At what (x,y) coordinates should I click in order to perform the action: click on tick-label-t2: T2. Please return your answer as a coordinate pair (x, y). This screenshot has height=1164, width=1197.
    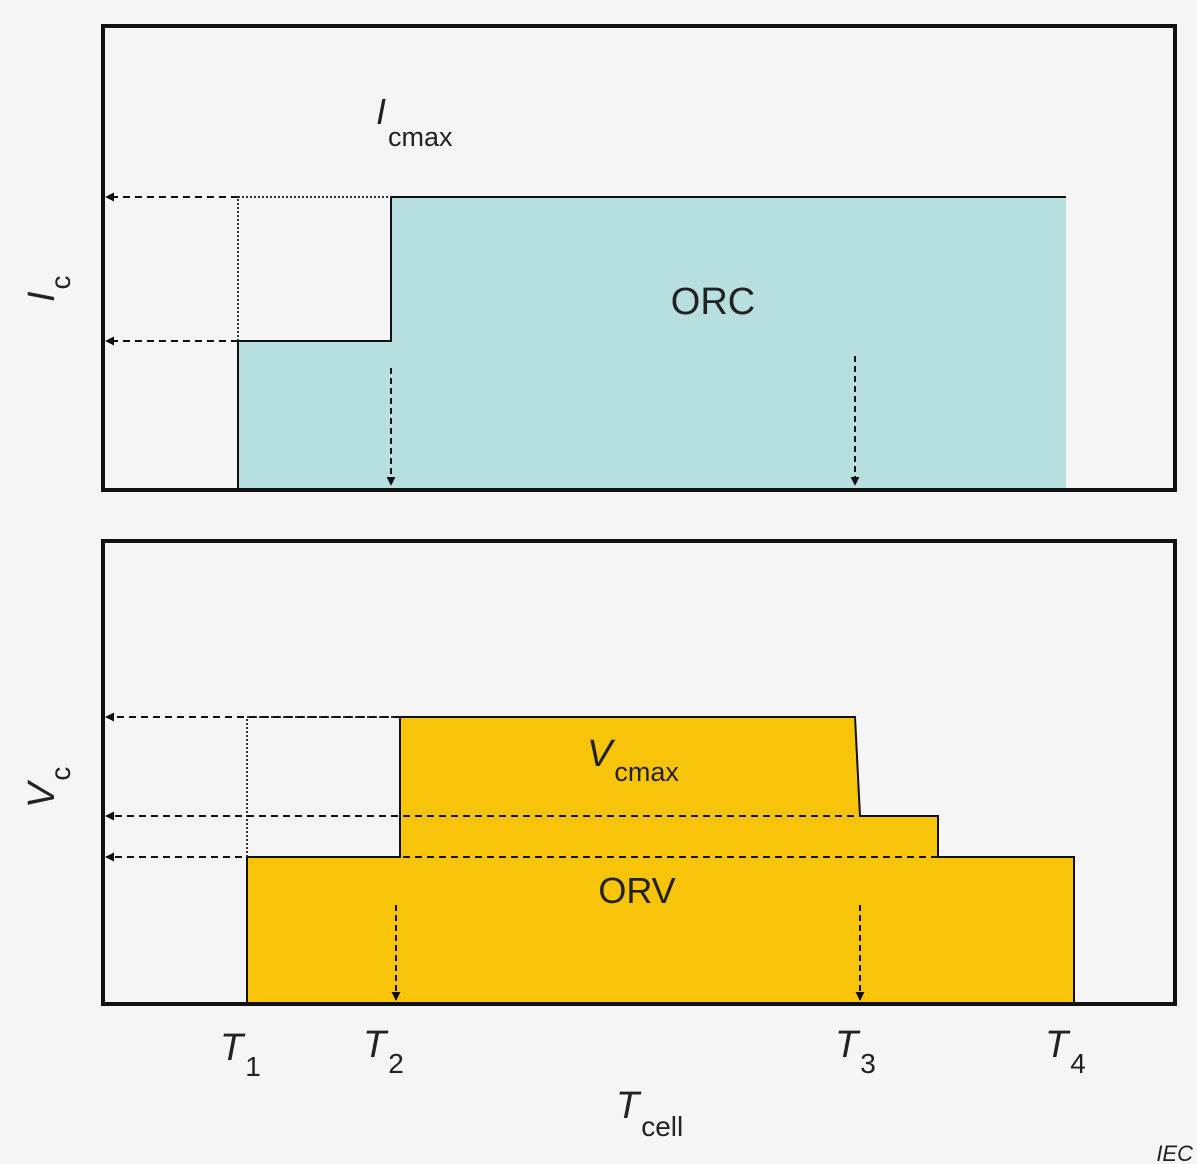
    Looking at the image, I should click on (383, 1051).